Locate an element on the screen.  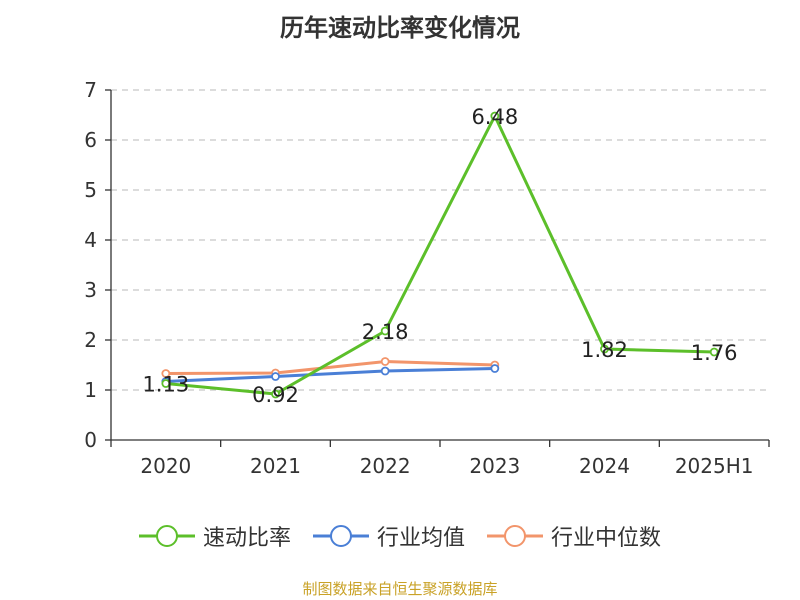
data-label: 1.76 is located at coordinates (714, 353).